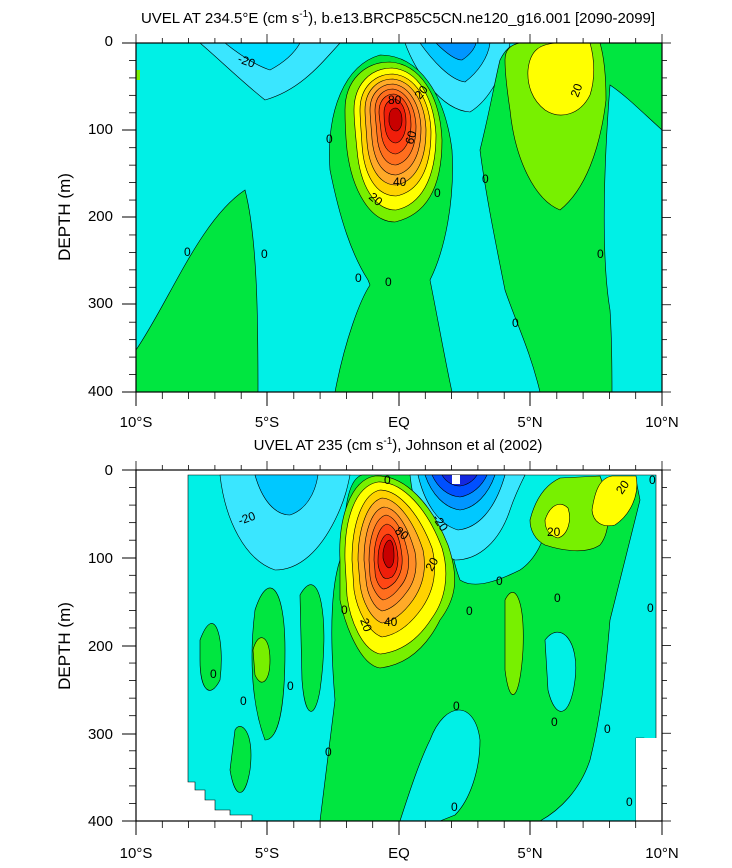  Describe the element at coordinates (64, 217) in the screenshot. I see `top-y-axis-label: DEPTH (m)` at that location.